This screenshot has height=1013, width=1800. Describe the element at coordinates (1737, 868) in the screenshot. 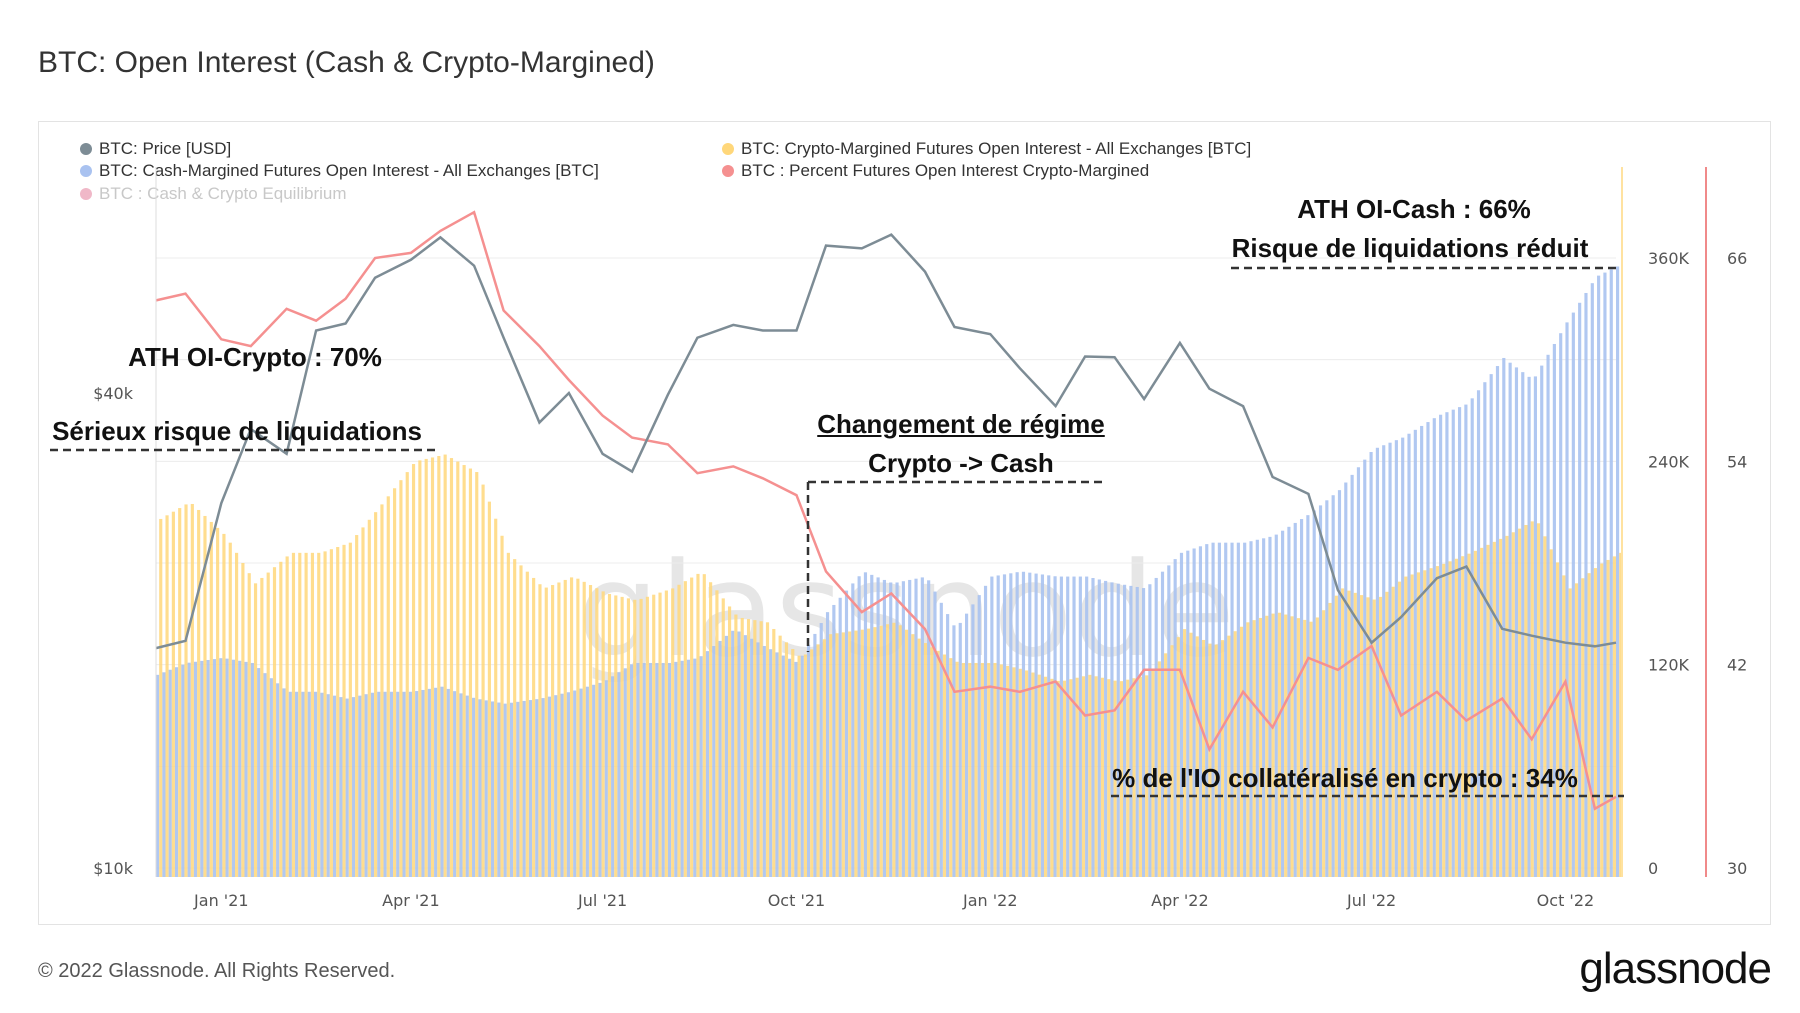

I see `percent-tick-label: 30` at that location.